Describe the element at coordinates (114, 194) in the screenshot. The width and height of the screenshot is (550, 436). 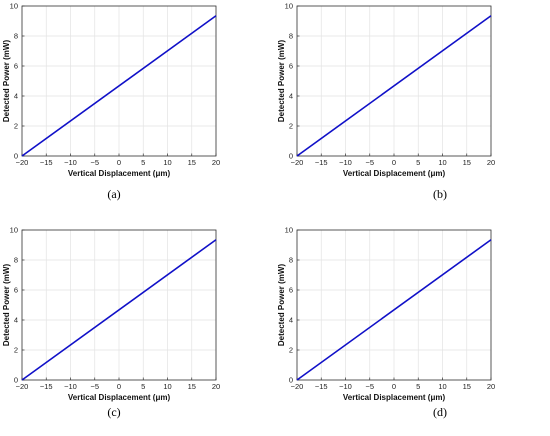
I see `caption-a: (a)` at that location.